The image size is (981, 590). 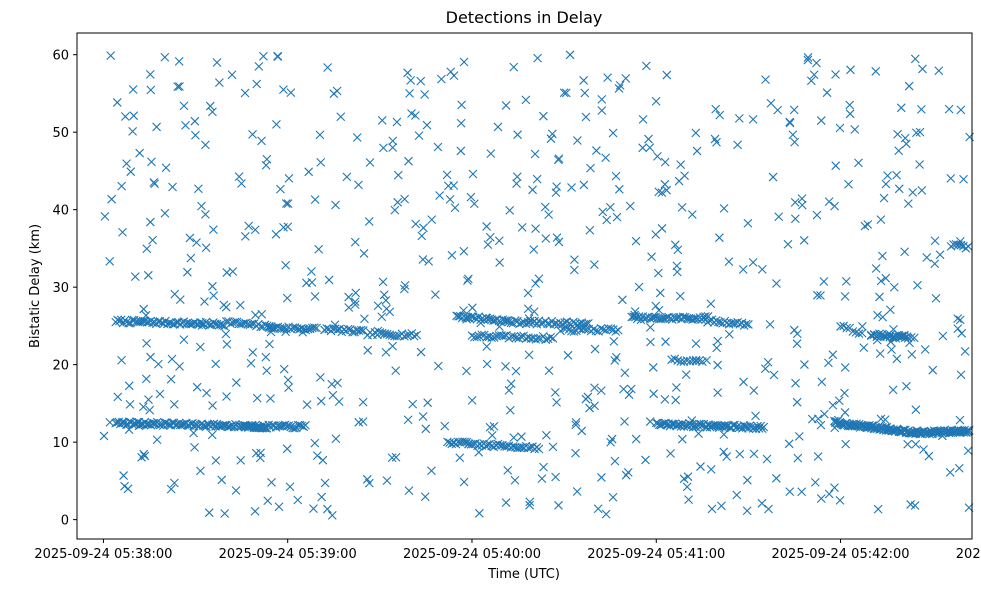 I want to click on x-tick-label: 2025-09-24 05:42:00, so click(x=841, y=554).